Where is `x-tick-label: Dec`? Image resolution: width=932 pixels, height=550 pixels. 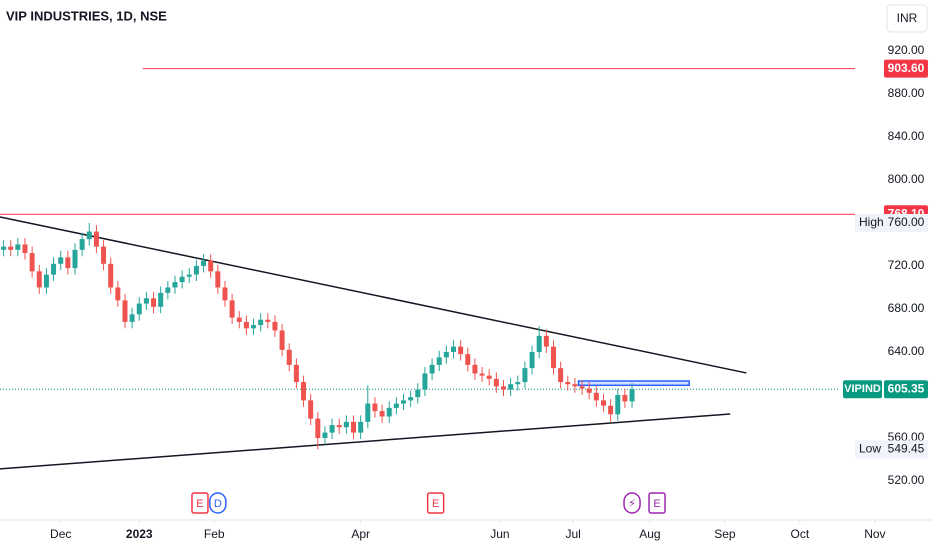 x-tick-label: Dec is located at coordinates (60, 534).